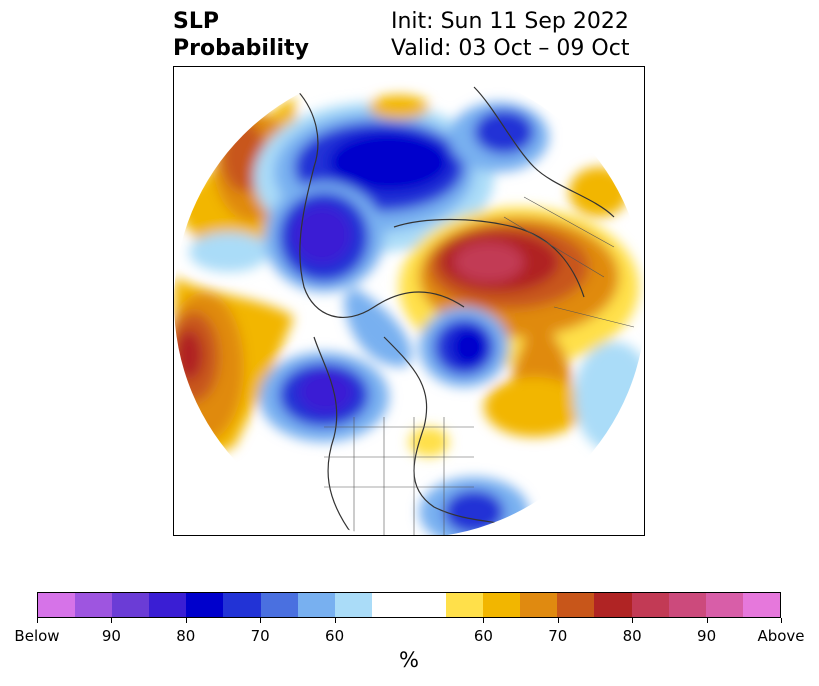  Describe the element at coordinates (241, 35) in the screenshot. I see `chart-title: SLP Probability` at that location.